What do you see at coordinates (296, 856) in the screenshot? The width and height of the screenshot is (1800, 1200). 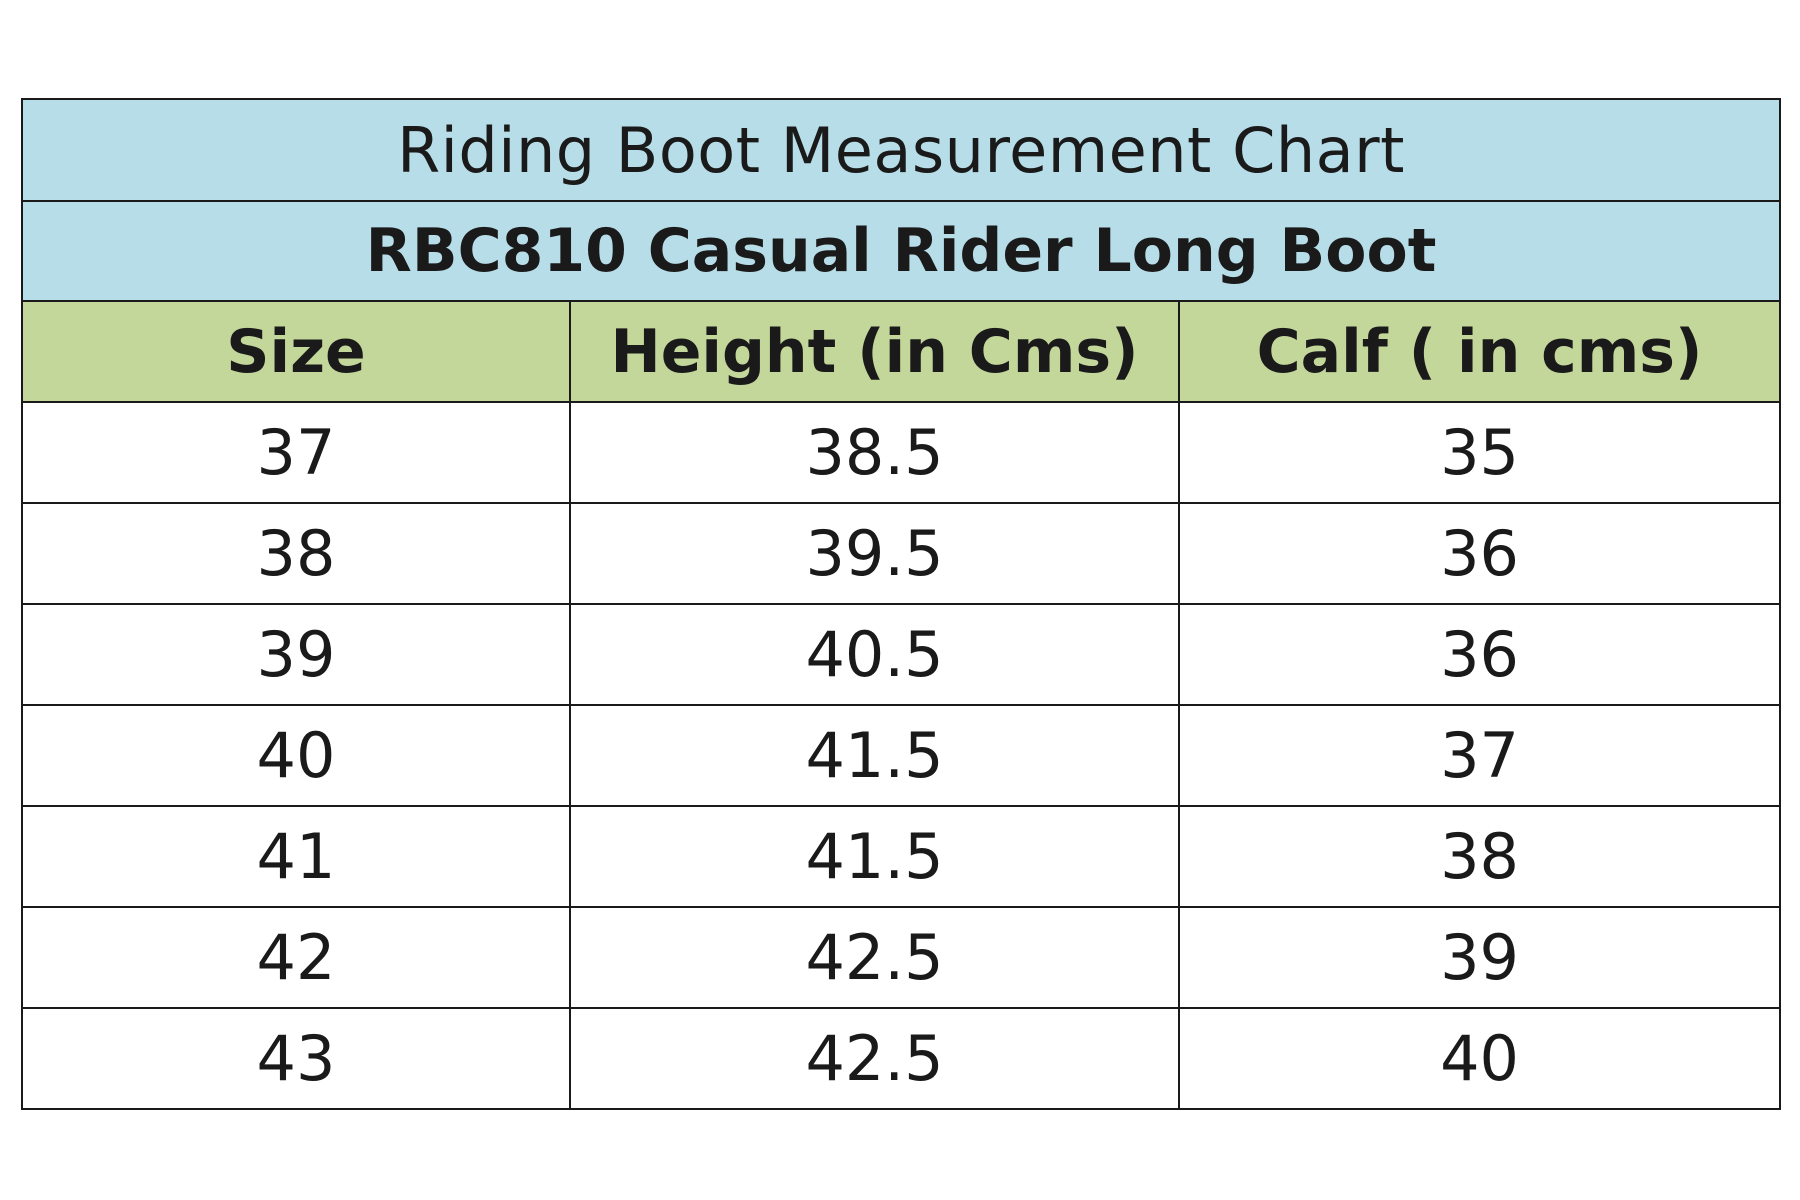 I see `size-cell: 41` at bounding box center [296, 856].